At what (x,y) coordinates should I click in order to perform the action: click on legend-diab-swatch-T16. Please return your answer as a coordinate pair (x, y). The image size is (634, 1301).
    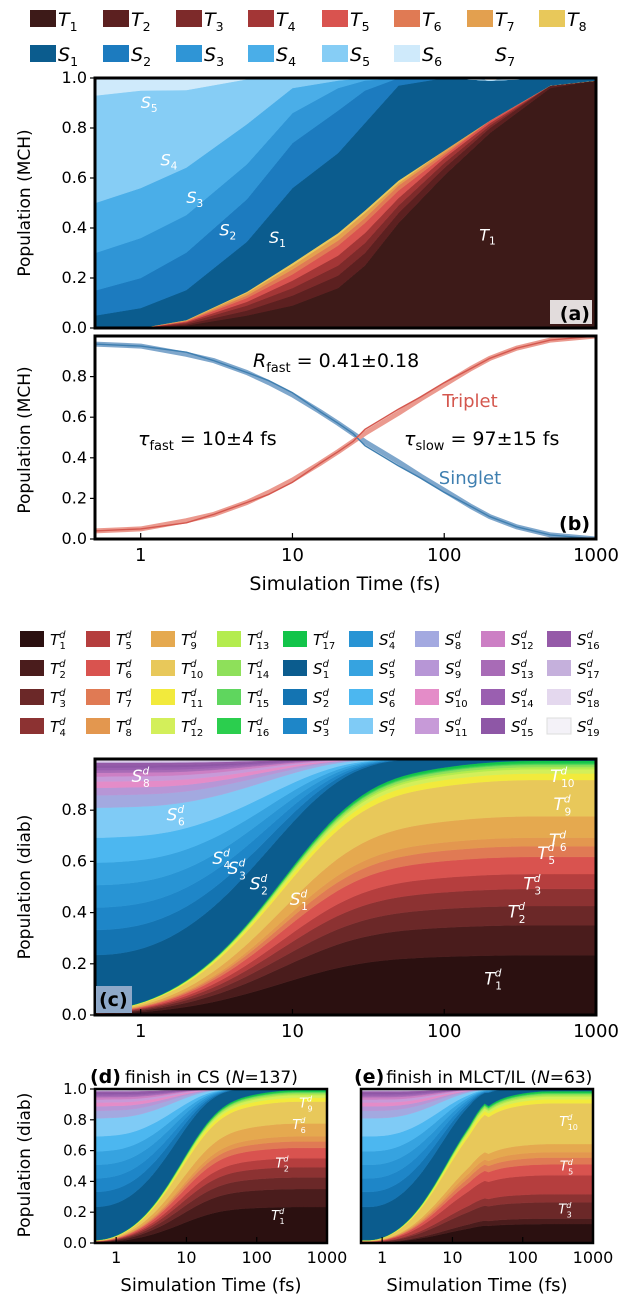
    Looking at the image, I should click on (229, 726).